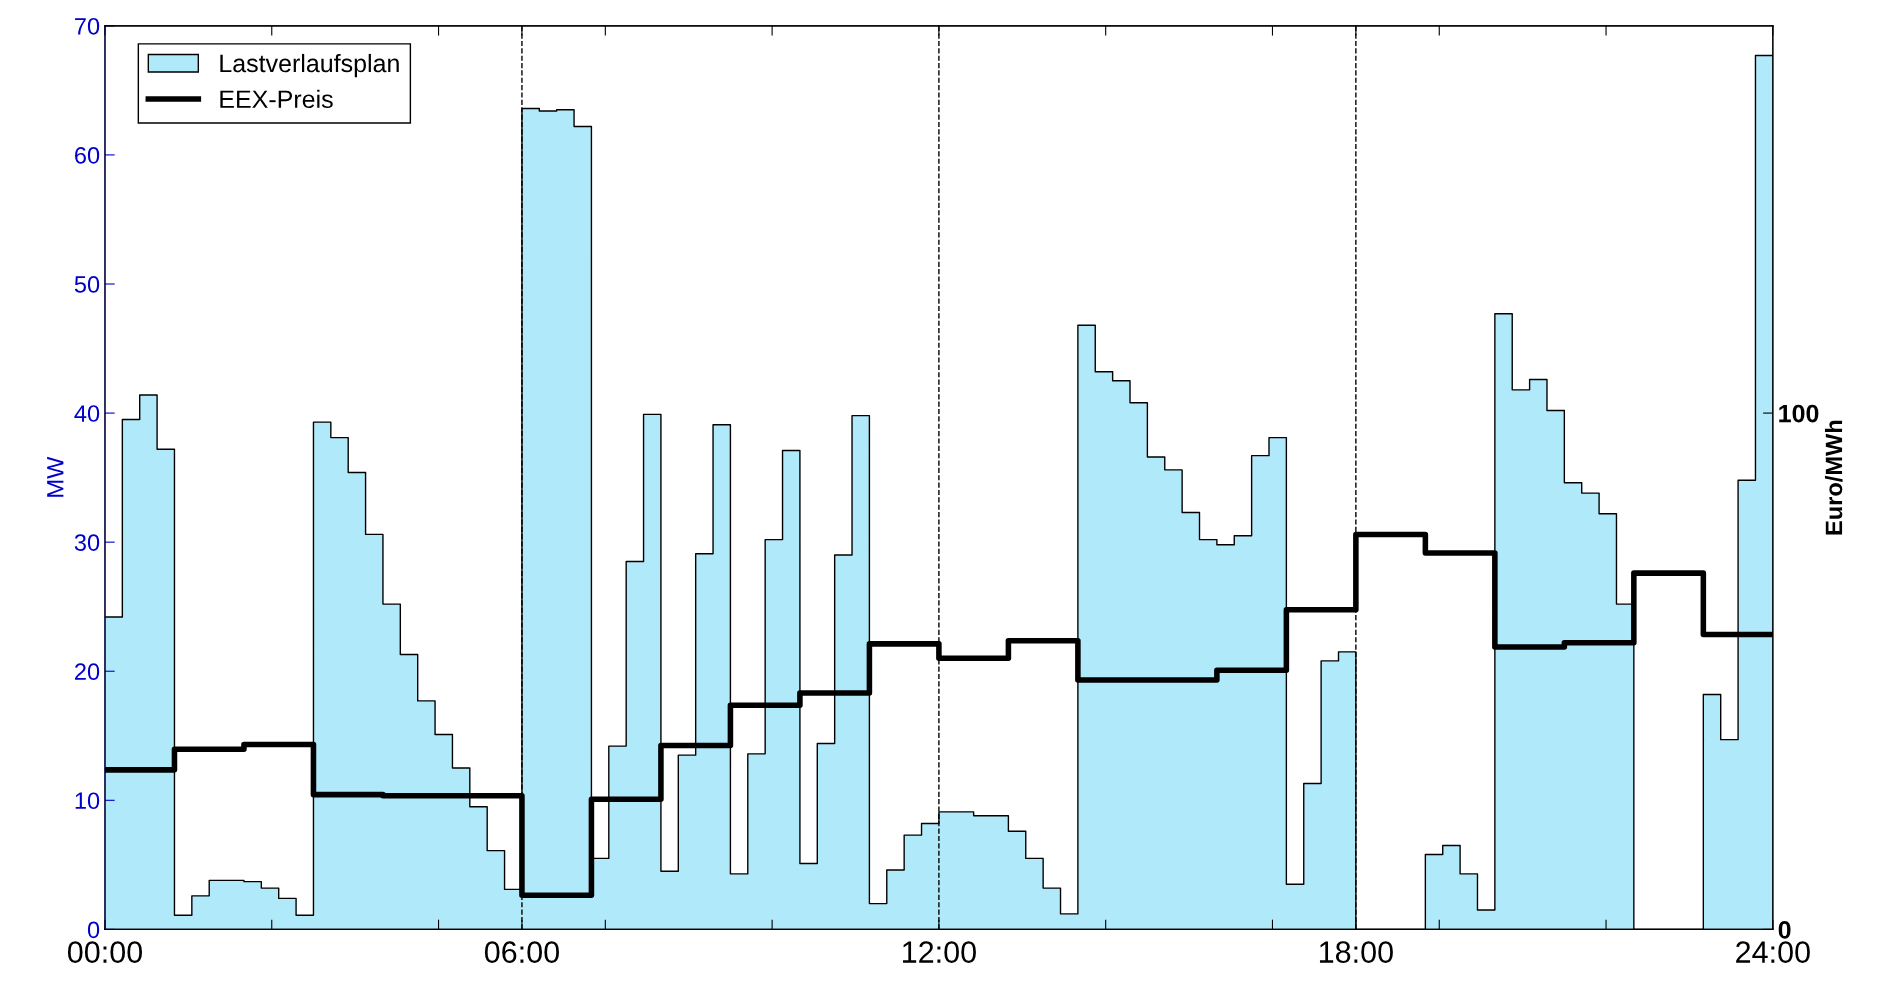 The height and width of the screenshot is (994, 1888). What do you see at coordinates (87, 542) in the screenshot?
I see `y-tick-label: 30` at bounding box center [87, 542].